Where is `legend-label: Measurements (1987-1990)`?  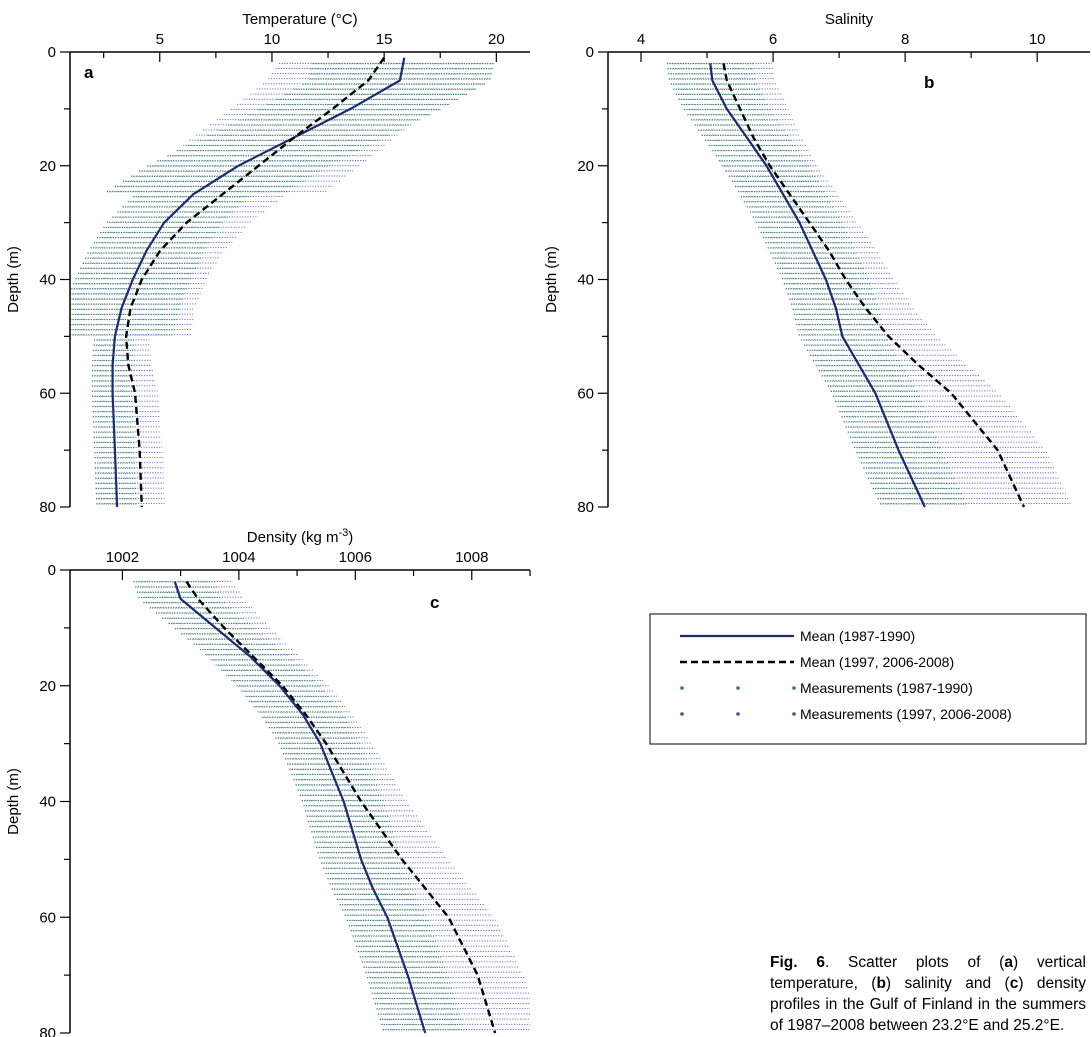
legend-label: Measurements (1987-1990) is located at coordinates (886, 688).